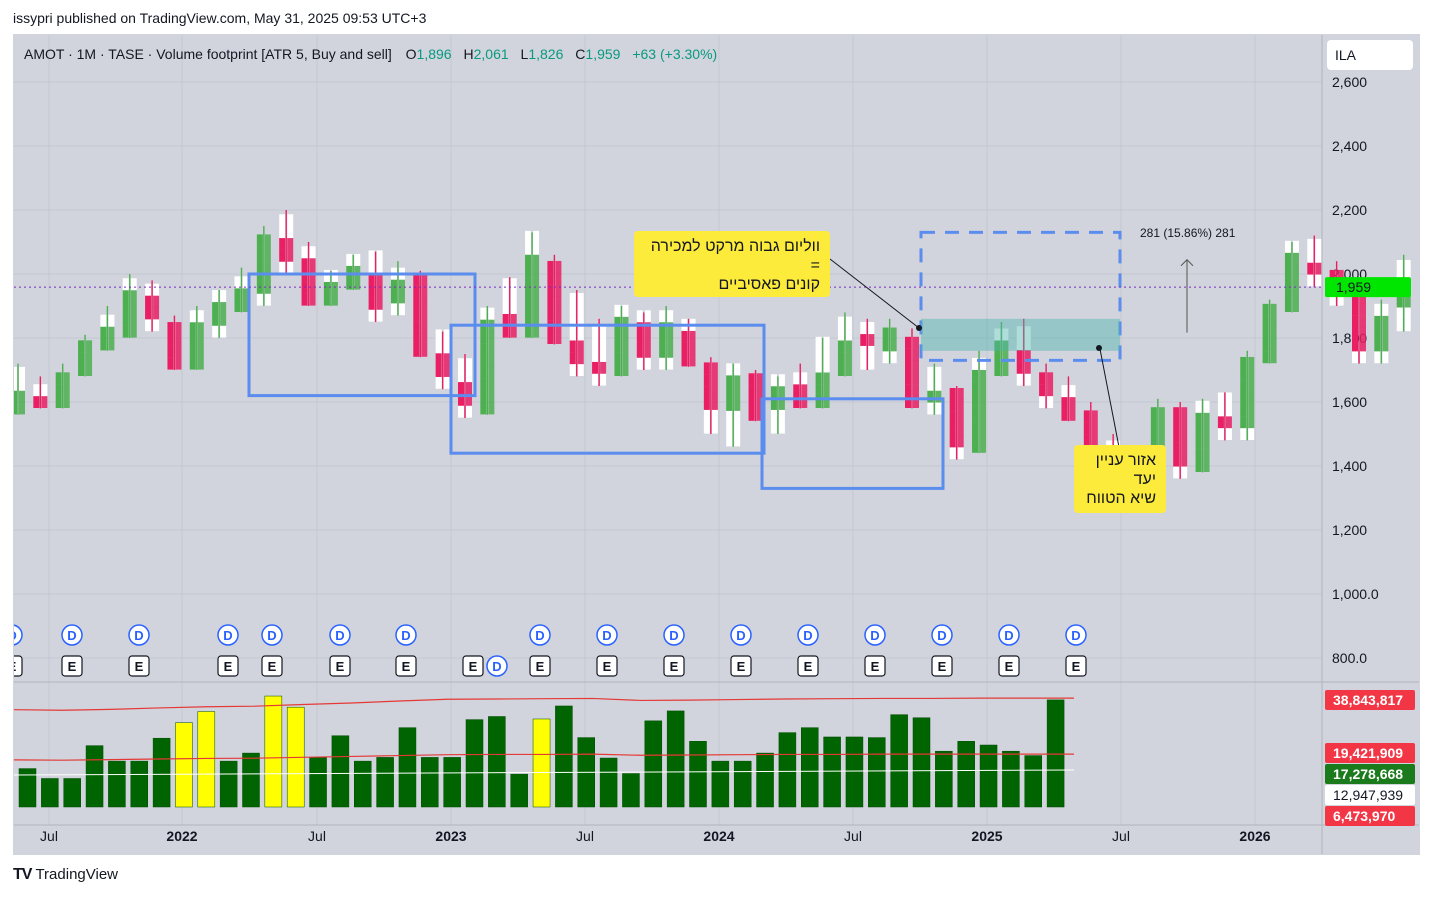 The height and width of the screenshot is (897, 1431). Describe the element at coordinates (411, 54) in the screenshot. I see `open-label: O` at that location.